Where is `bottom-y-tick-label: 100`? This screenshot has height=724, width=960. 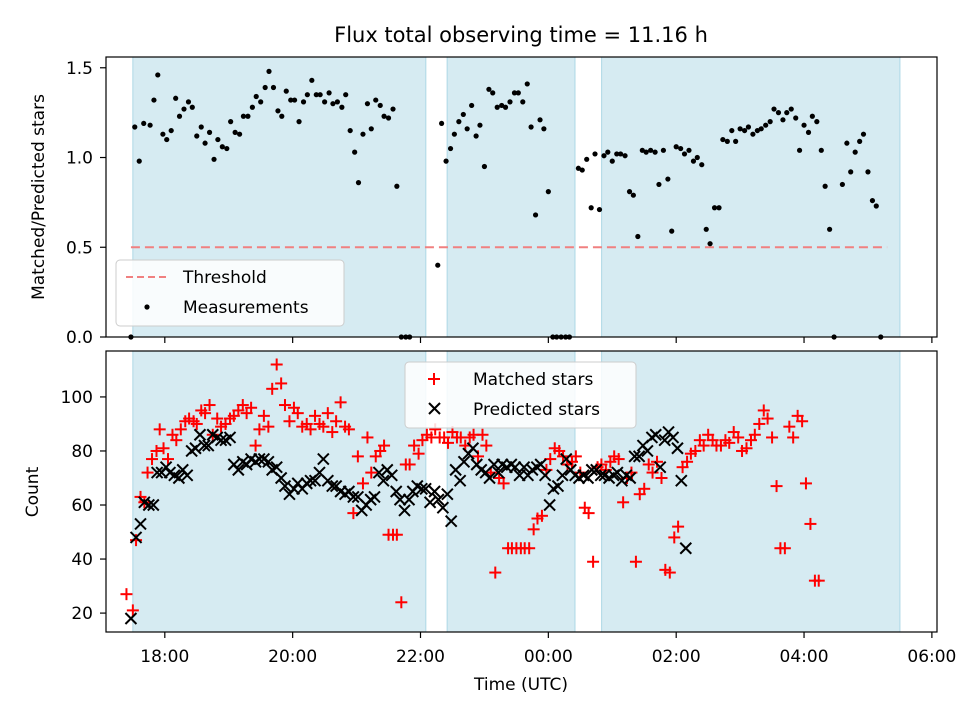
bottom-y-tick-label: 100 is located at coordinates (77, 398).